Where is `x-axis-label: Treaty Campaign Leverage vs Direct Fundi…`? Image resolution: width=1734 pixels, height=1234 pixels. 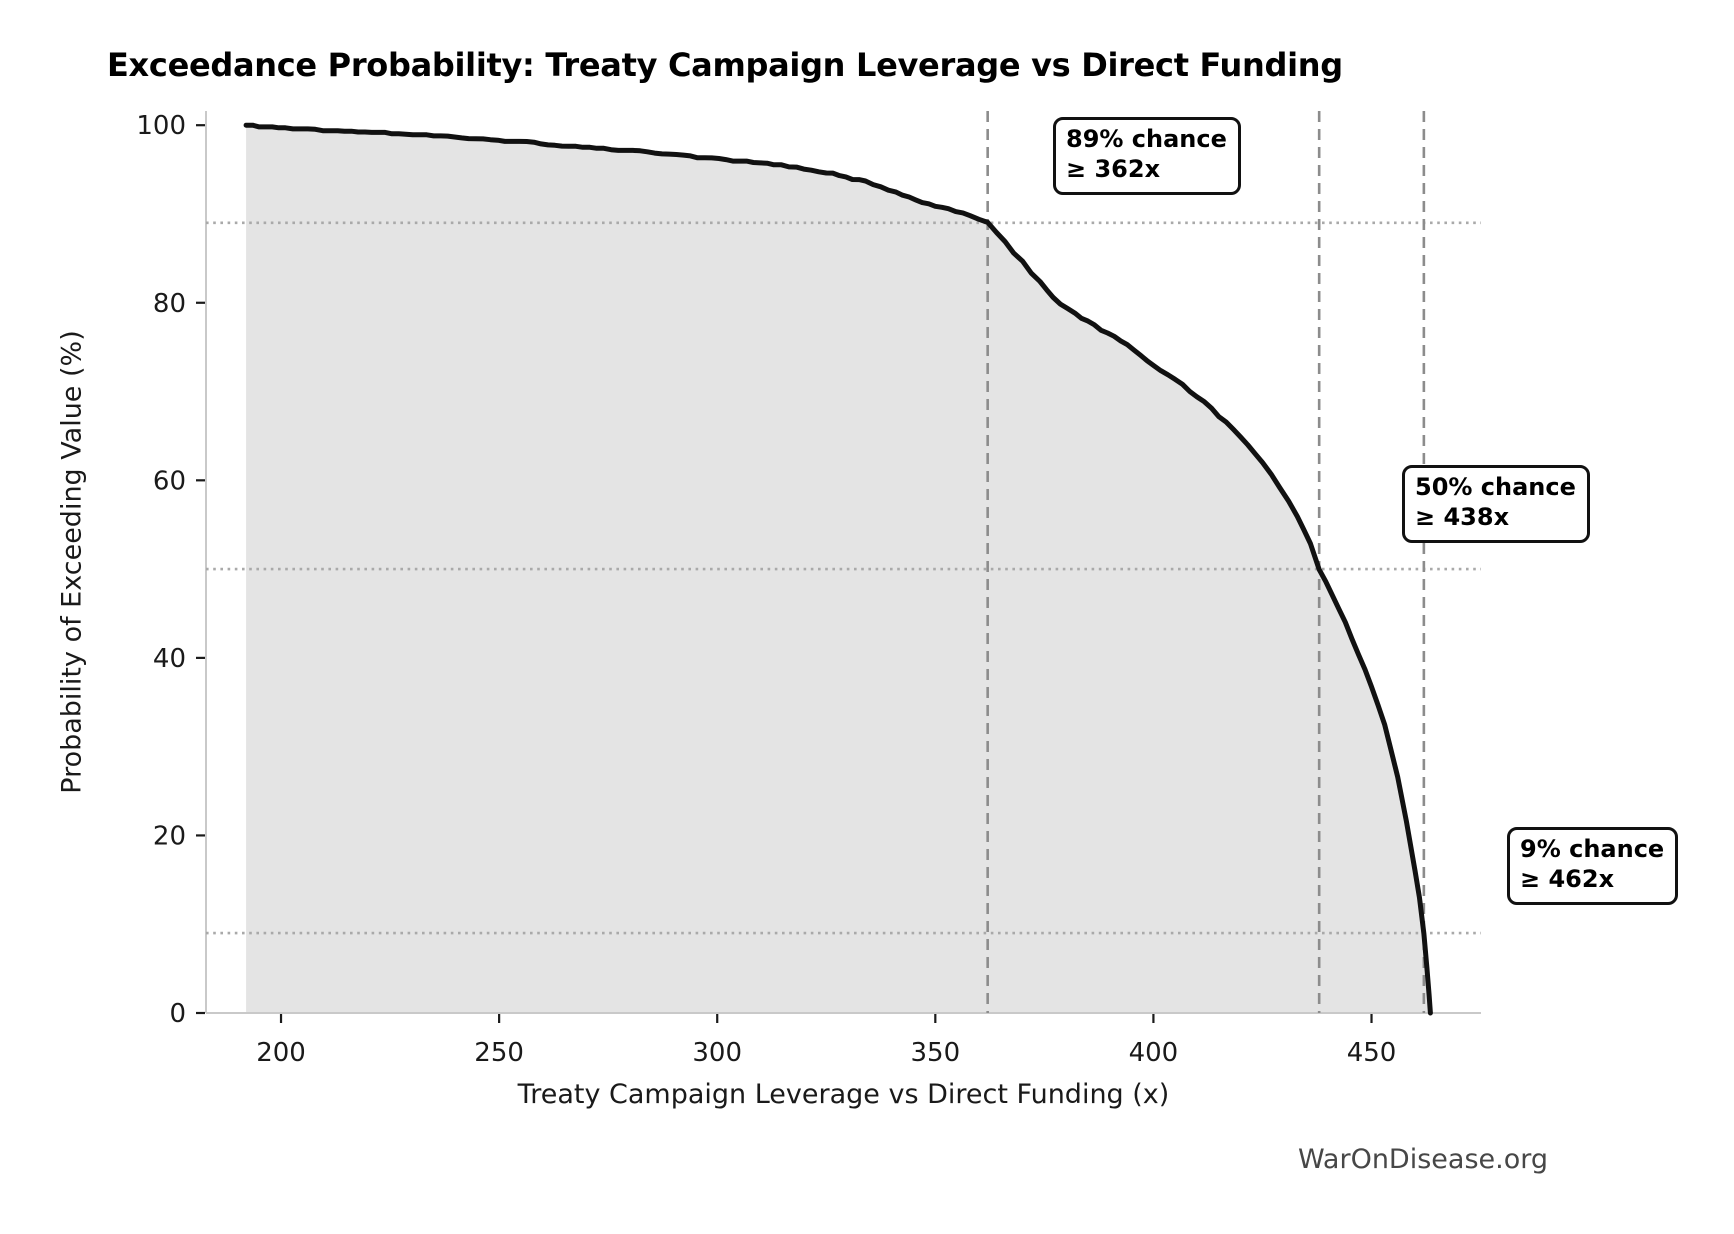
x-axis-label: Treaty Campaign Leverage vs Direct Fundi… is located at coordinates (843, 1094).